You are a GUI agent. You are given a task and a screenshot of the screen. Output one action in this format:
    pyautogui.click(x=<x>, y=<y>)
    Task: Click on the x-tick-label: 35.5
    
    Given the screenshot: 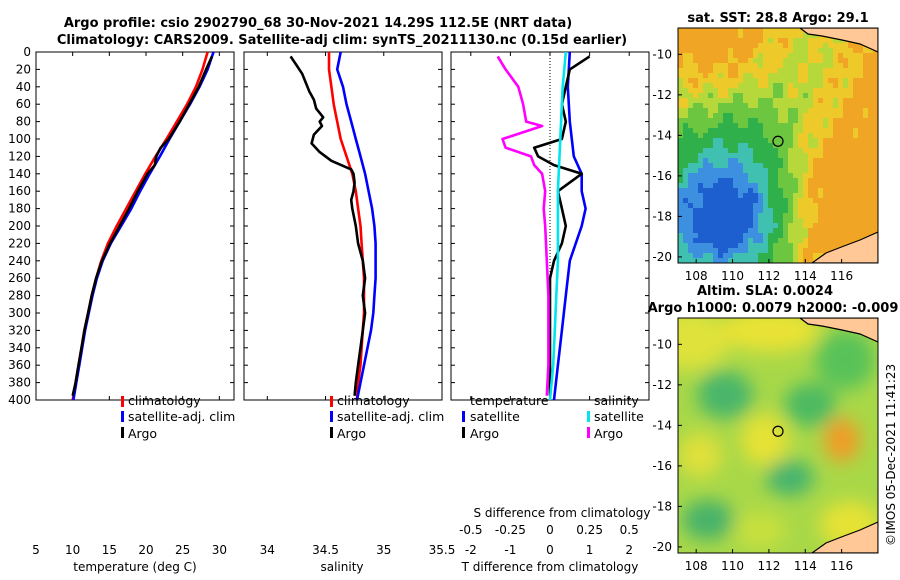 What is the action you would take?
    pyautogui.click(x=442, y=550)
    